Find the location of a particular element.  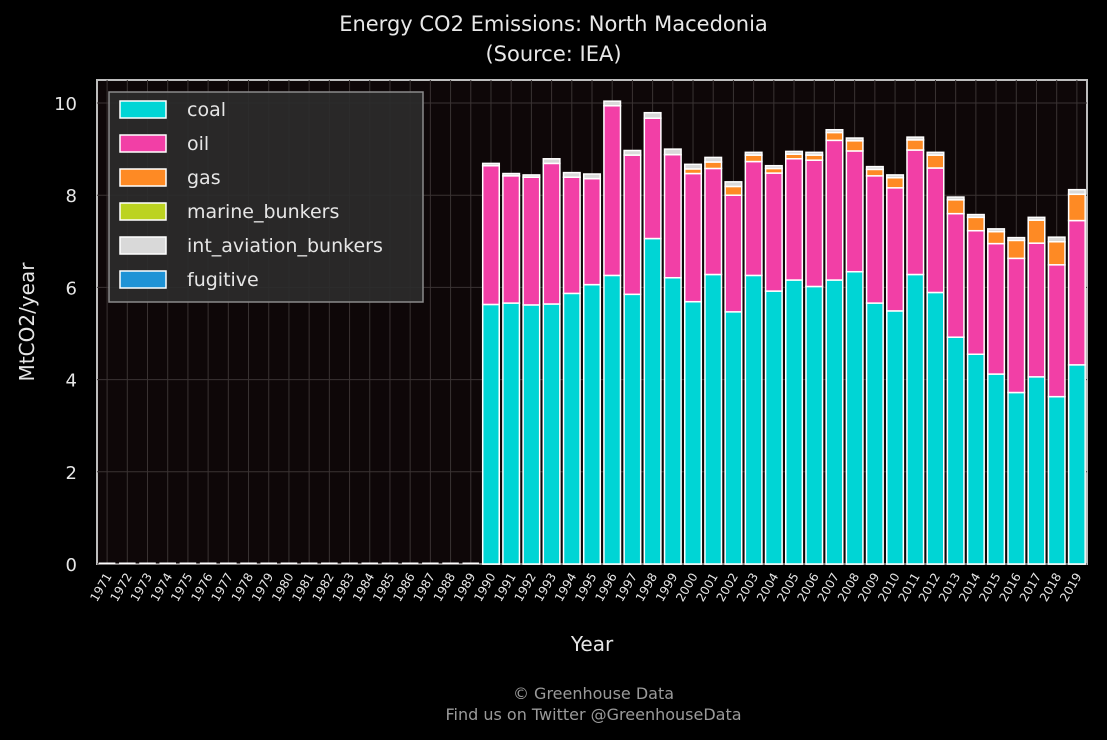

legend-label-coal: coal is located at coordinates (206, 110).